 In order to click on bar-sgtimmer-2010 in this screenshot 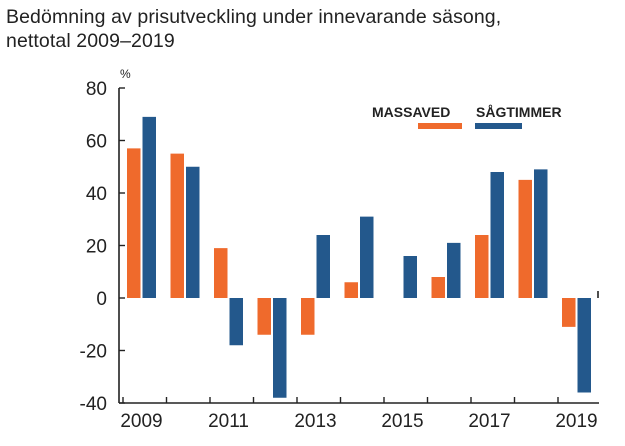, I will do `click(193, 232)`.